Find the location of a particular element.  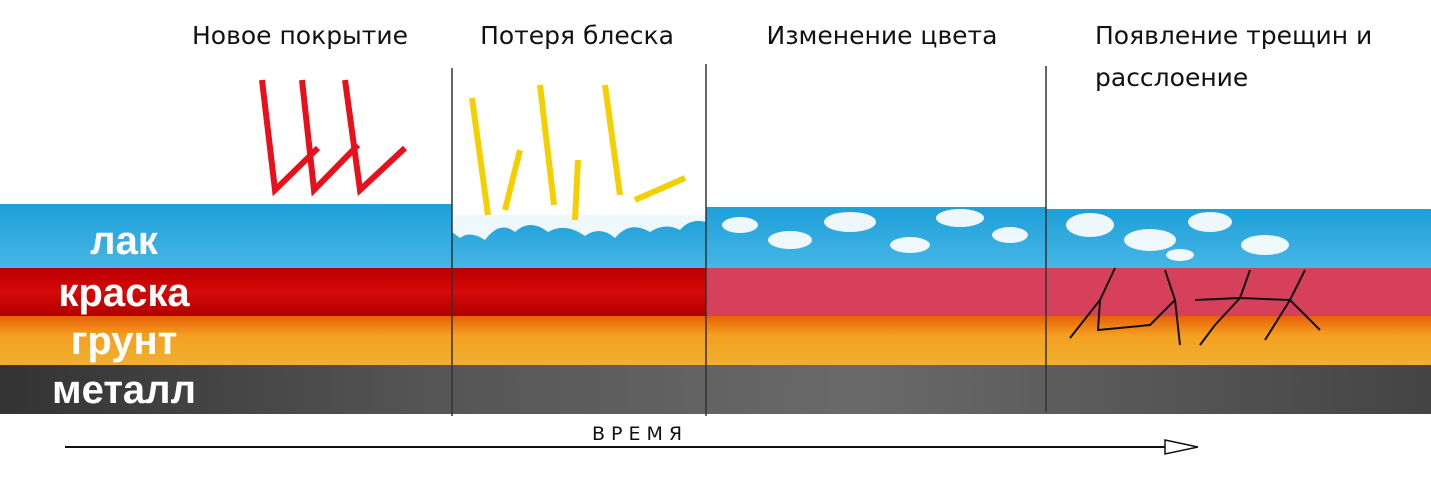

stage-title: расслоение is located at coordinates (1171, 77).